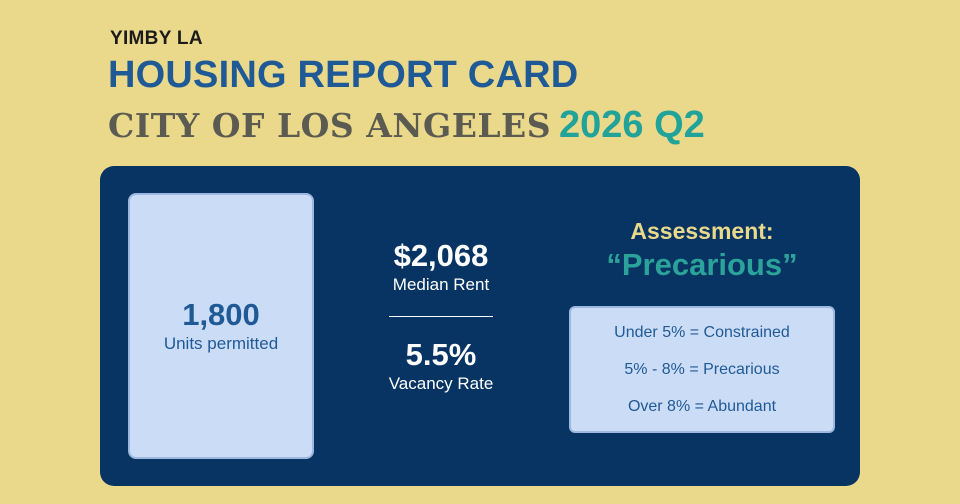 The image size is (960, 504). Describe the element at coordinates (221, 314) in the screenshot. I see `units-permitted-value: 1,800` at that location.